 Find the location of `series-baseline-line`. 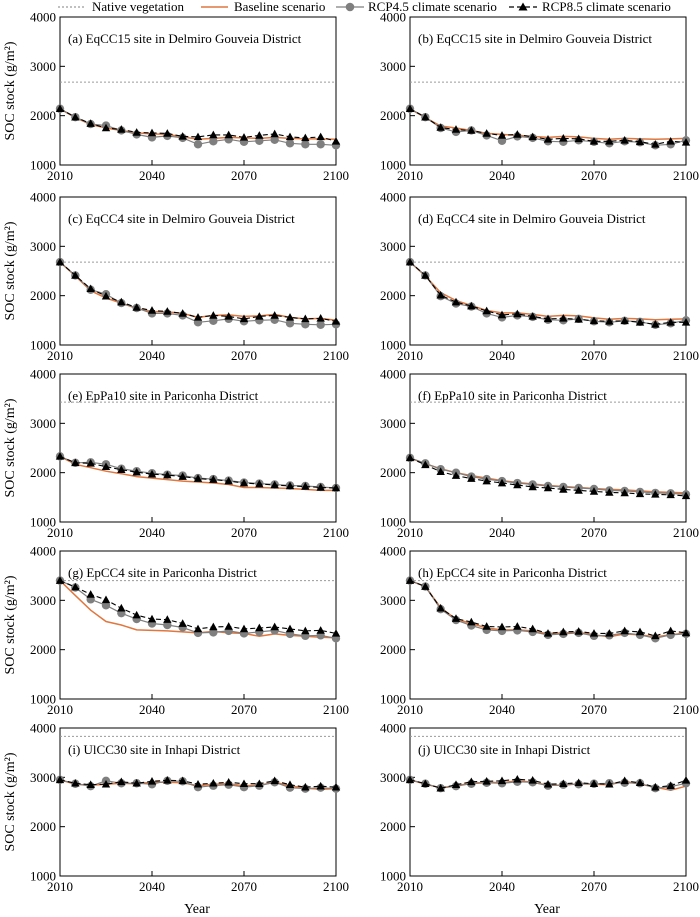

series-baseline-line is located at coordinates (198, 291).